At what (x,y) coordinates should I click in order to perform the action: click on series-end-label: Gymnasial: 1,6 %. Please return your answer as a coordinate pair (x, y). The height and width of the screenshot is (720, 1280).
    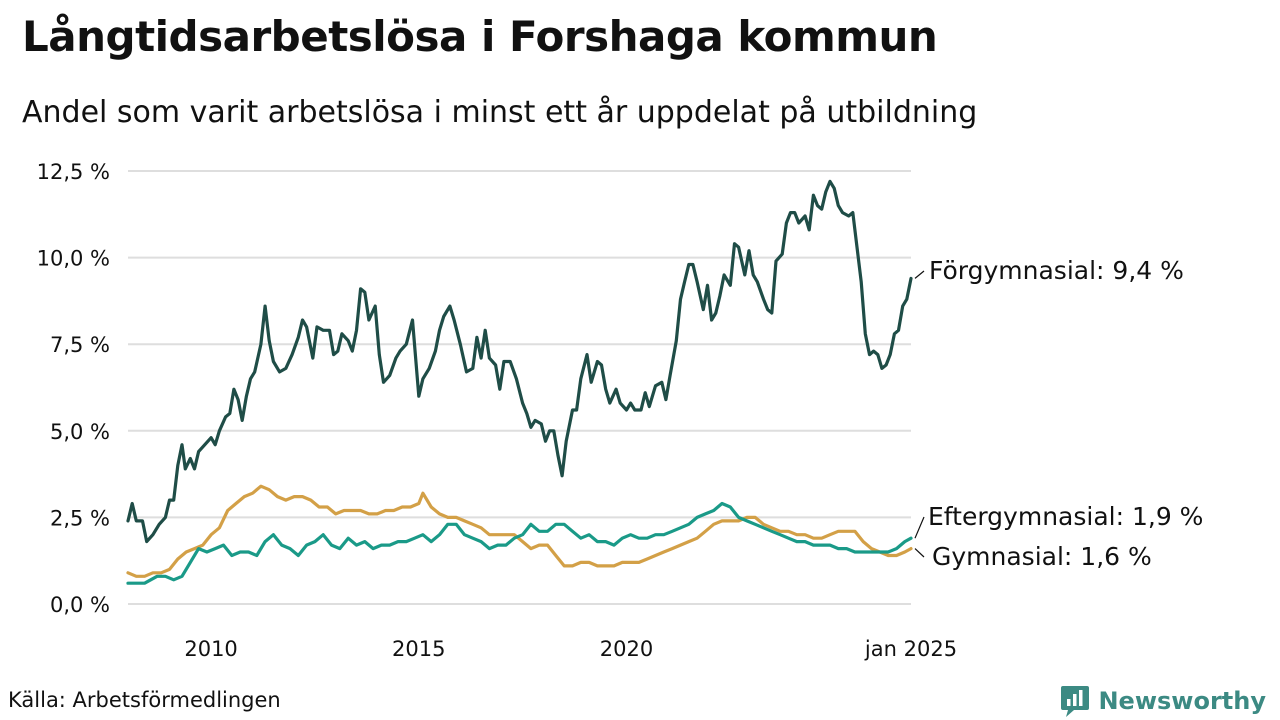
    Looking at the image, I should click on (1042, 556).